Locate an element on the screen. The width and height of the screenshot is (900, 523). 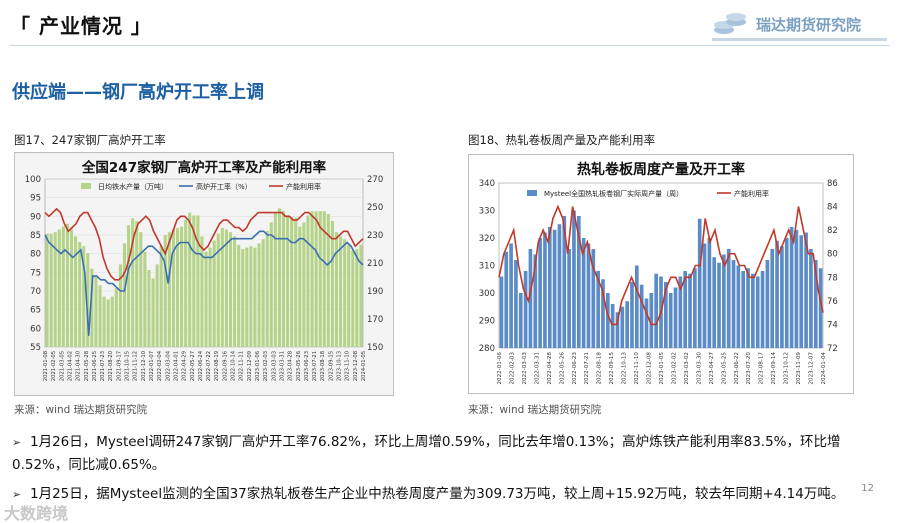
x-axis-tick-label: 2022-03-31 is located at coordinates (537, 368).